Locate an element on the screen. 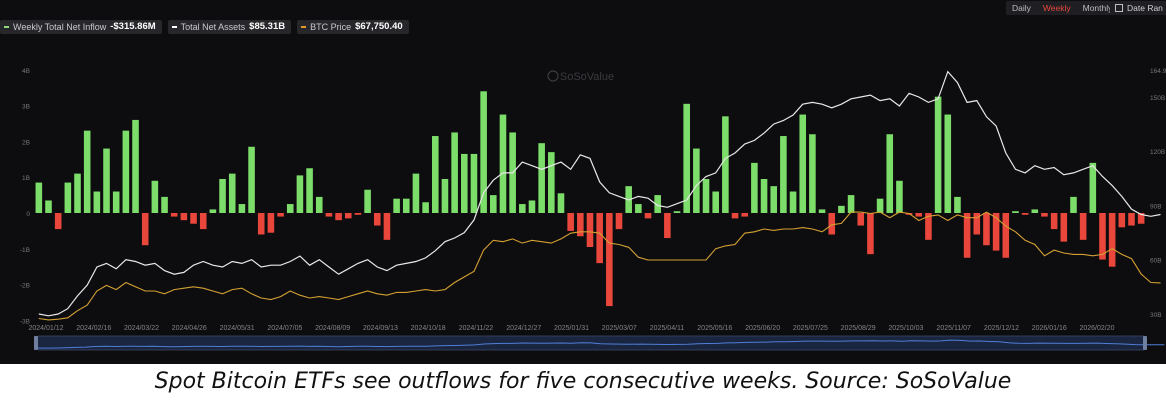 Image resolution: width=1166 pixels, height=412 pixels. x-axis-tick-label: 2025/04/11 is located at coordinates (667, 328).